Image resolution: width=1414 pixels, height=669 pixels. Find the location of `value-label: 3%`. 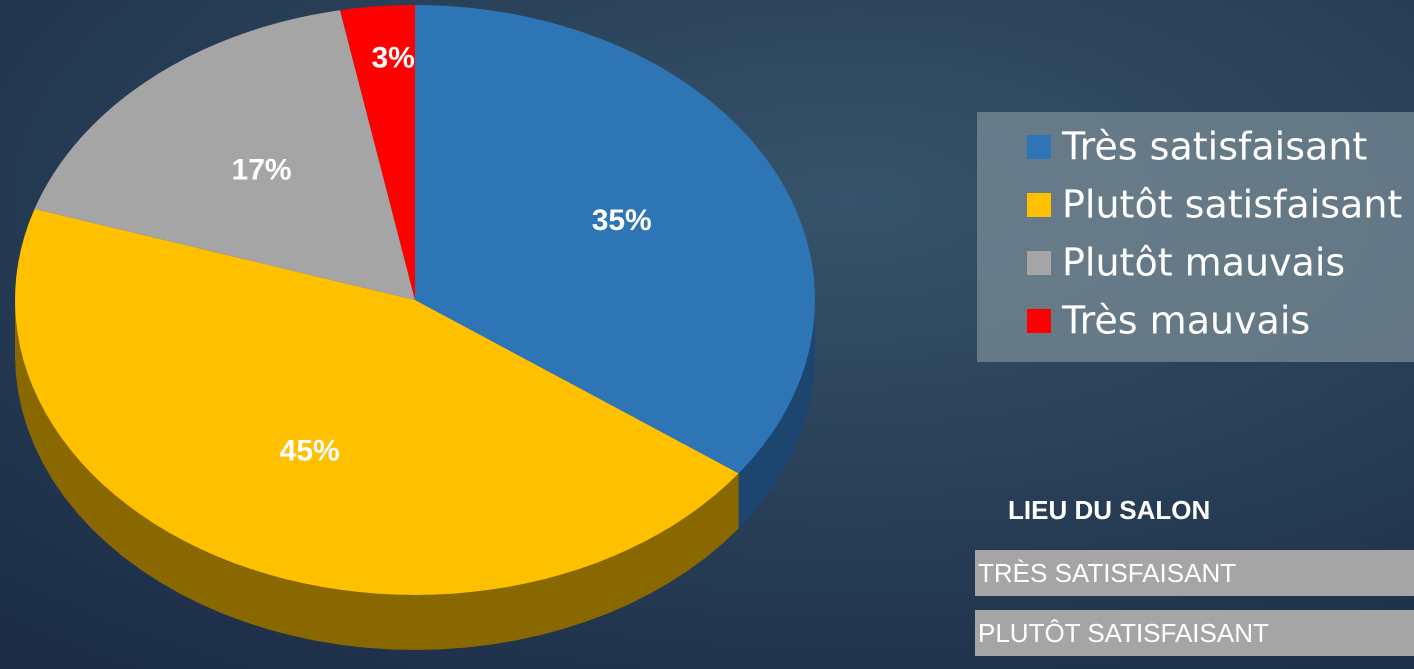

value-label: 3% is located at coordinates (392, 58).